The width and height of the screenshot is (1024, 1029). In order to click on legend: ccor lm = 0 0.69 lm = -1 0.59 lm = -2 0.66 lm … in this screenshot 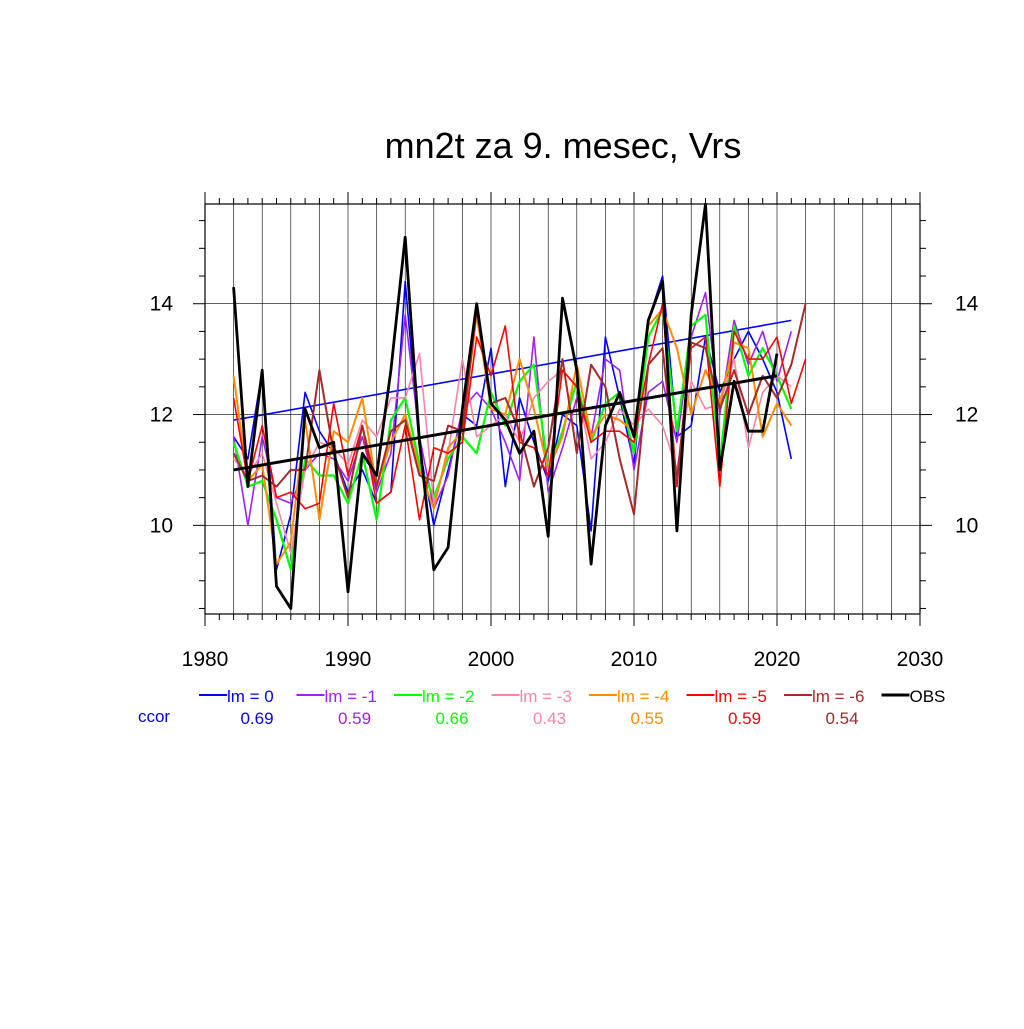, I will do `click(541, 707)`.